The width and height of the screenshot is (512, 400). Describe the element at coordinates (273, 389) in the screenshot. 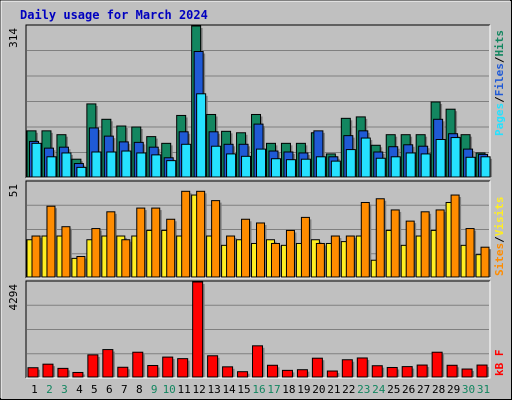

I see `x-tick-label: 17` at that location.